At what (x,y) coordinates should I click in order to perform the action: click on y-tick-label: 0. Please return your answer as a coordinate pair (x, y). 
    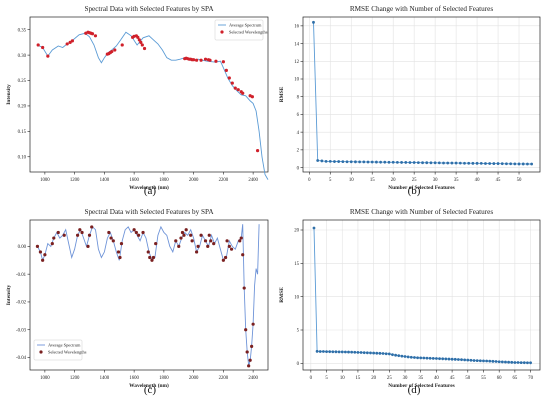
    Looking at the image, I should click on (298, 364).